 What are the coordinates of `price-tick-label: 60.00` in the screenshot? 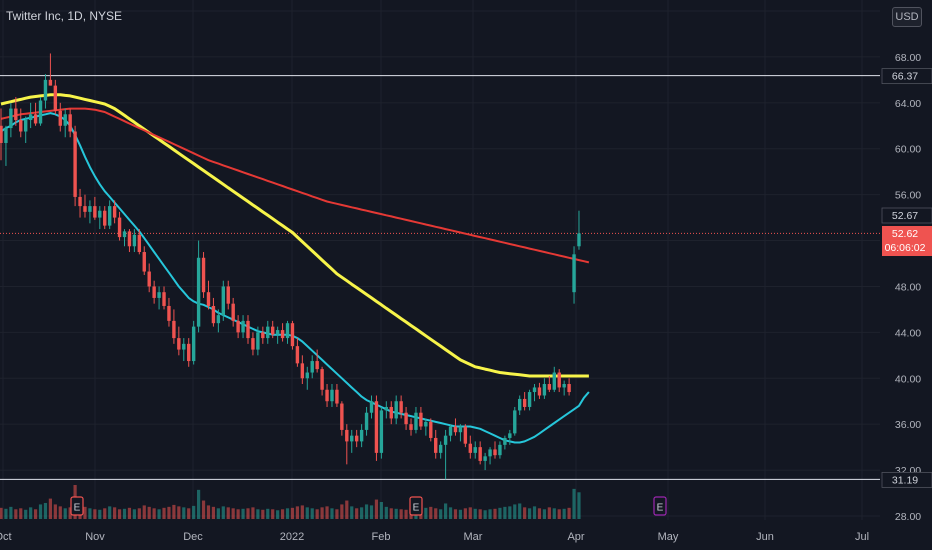 It's located at (908, 150).